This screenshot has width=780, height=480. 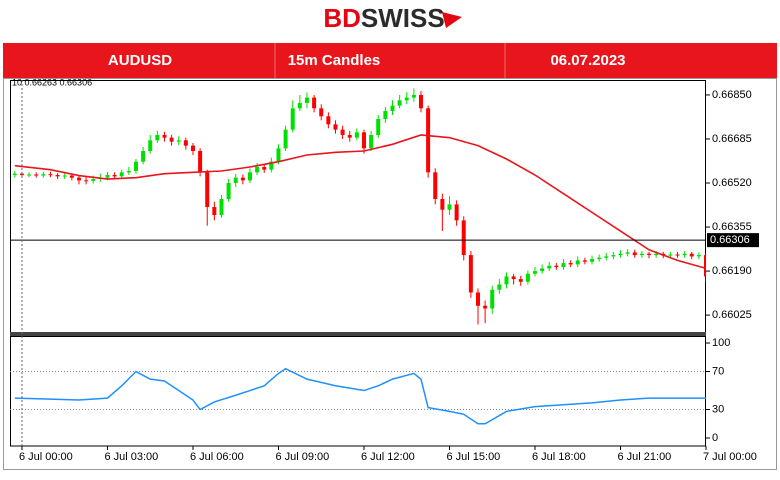 What do you see at coordinates (390, 60) in the screenshot?
I see `header-bar` at bounding box center [390, 60].